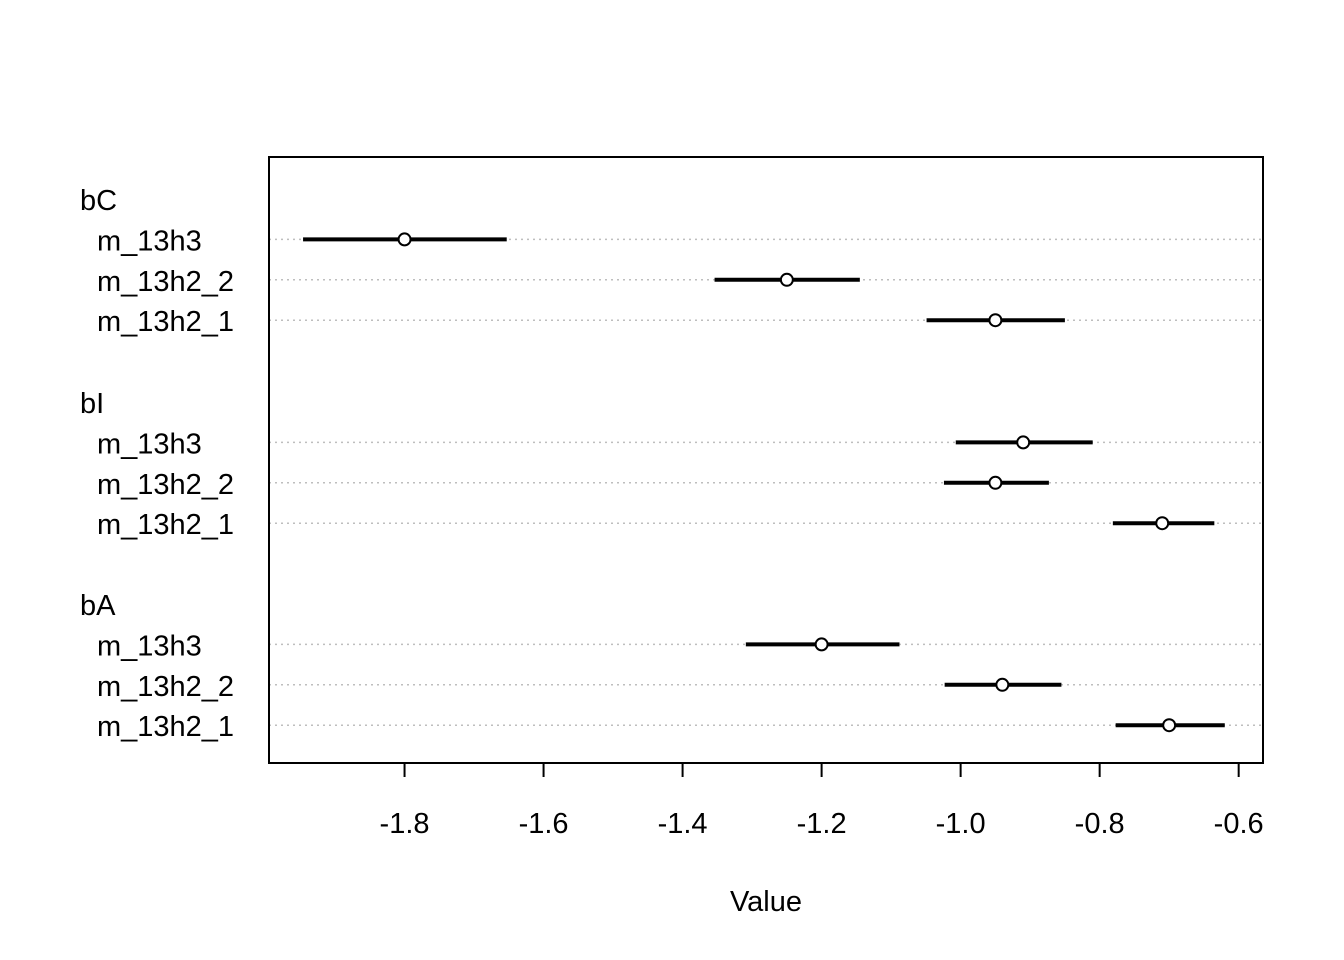  I want to click on group-label: bI, so click(92, 404).